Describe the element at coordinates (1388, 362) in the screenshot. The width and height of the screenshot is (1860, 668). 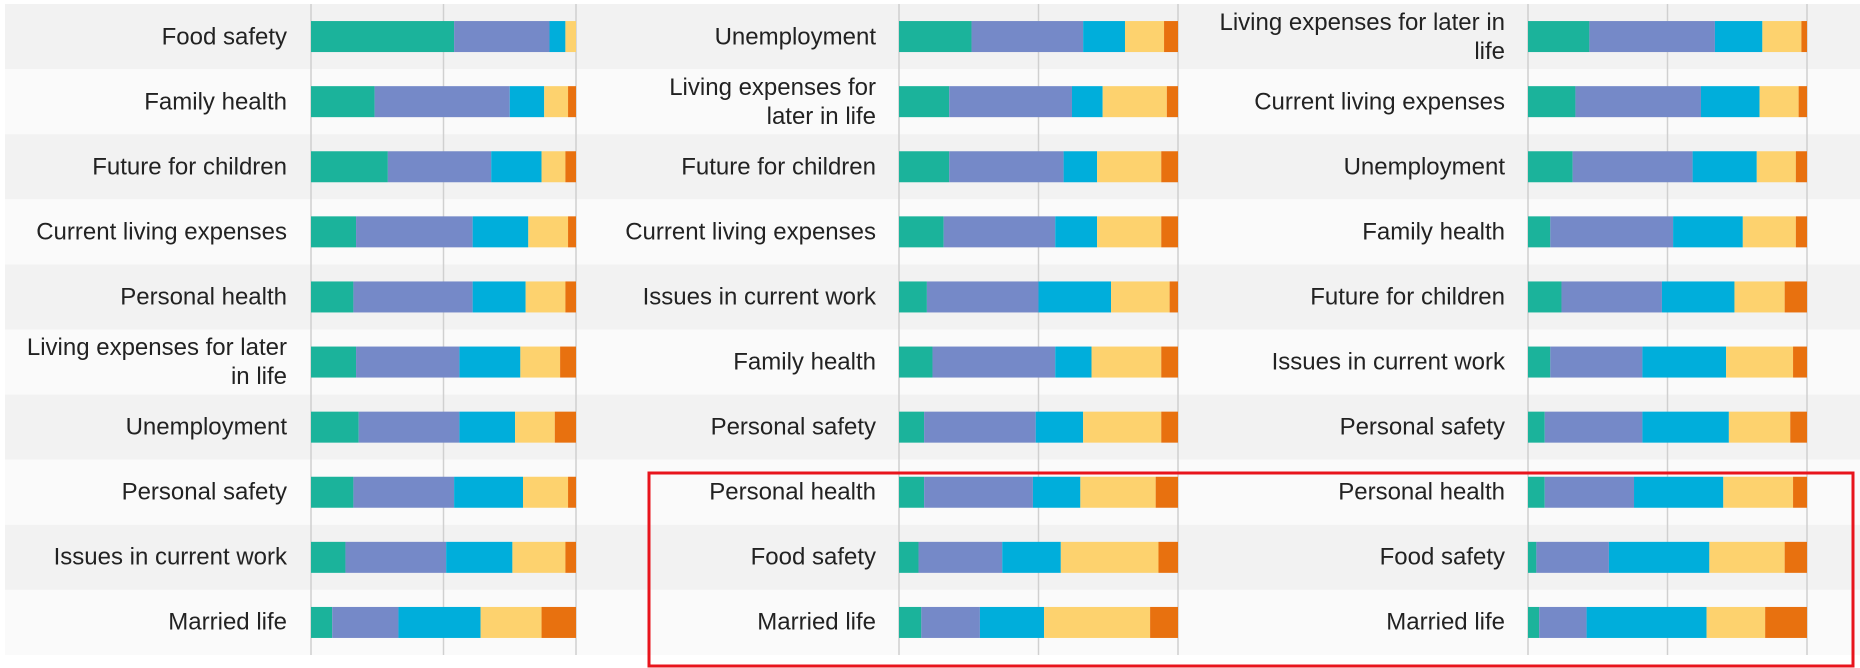
I see `category-label: Issues in current work` at that location.